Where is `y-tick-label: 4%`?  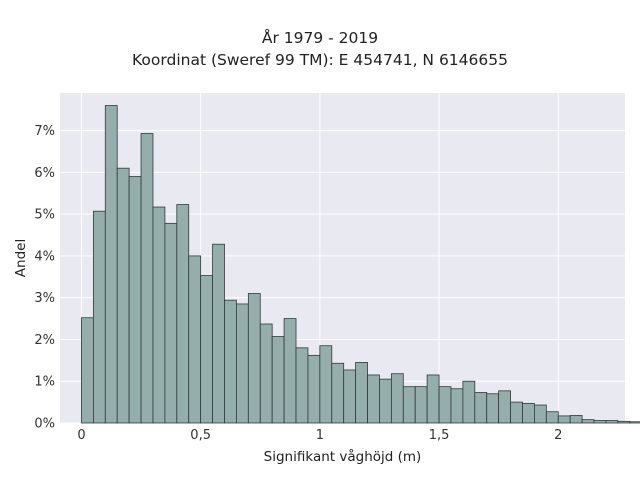
y-tick-label: 4% is located at coordinates (44, 256).